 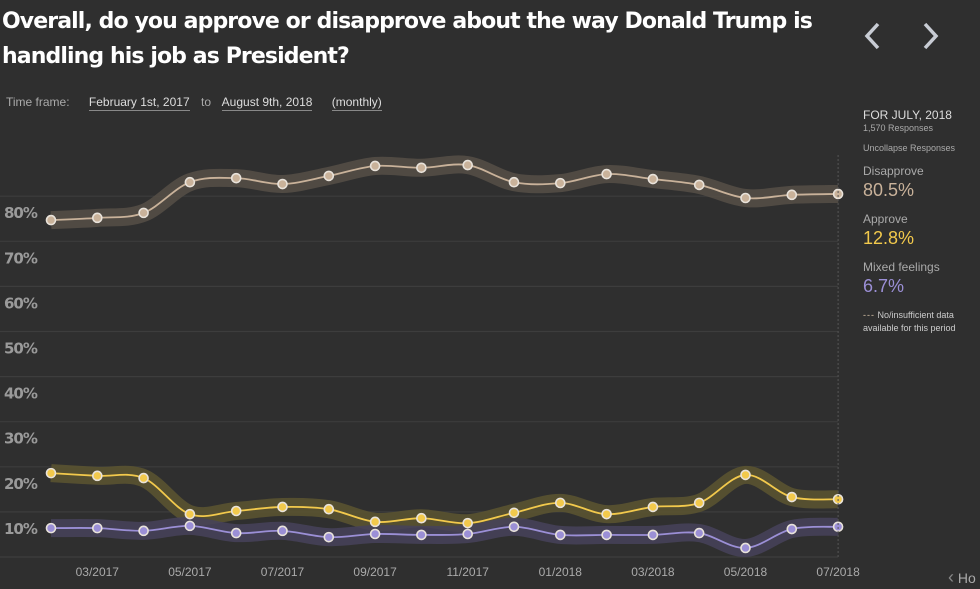 What do you see at coordinates (444, 192) in the screenshot?
I see `confidence-band-disapprove` at bounding box center [444, 192].